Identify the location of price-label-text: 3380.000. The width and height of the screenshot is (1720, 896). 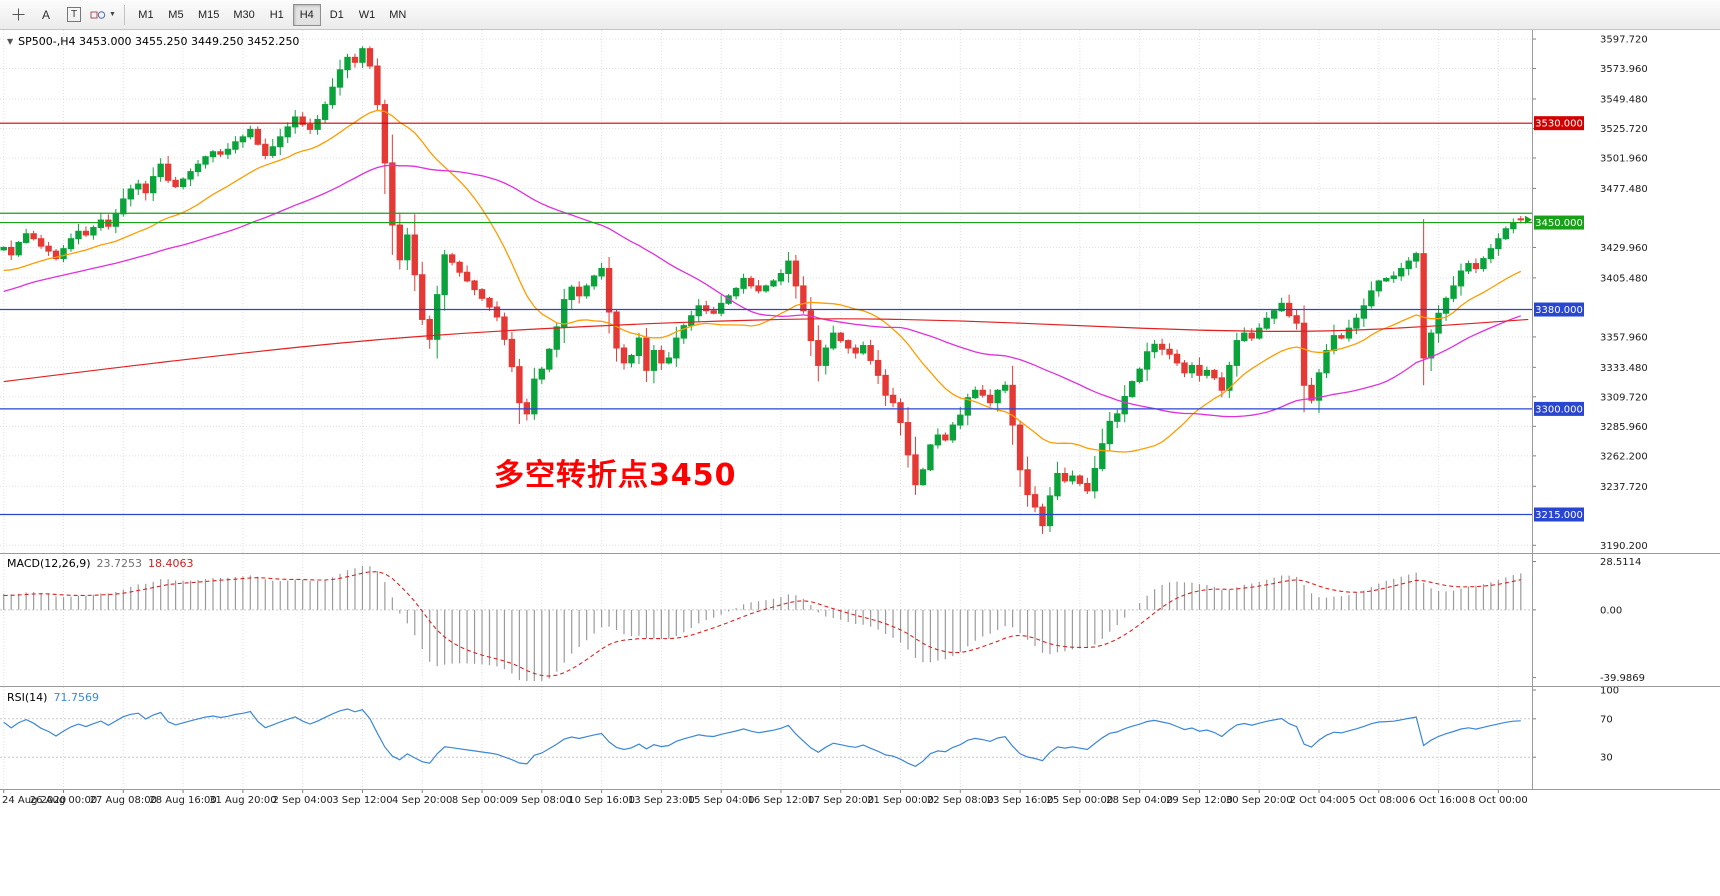
(1559, 310).